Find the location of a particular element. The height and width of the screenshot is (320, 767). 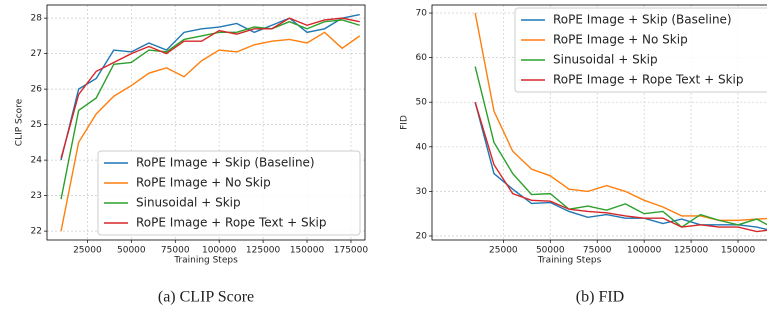

y-axis-label: CLIP Score is located at coordinates (20, 122).